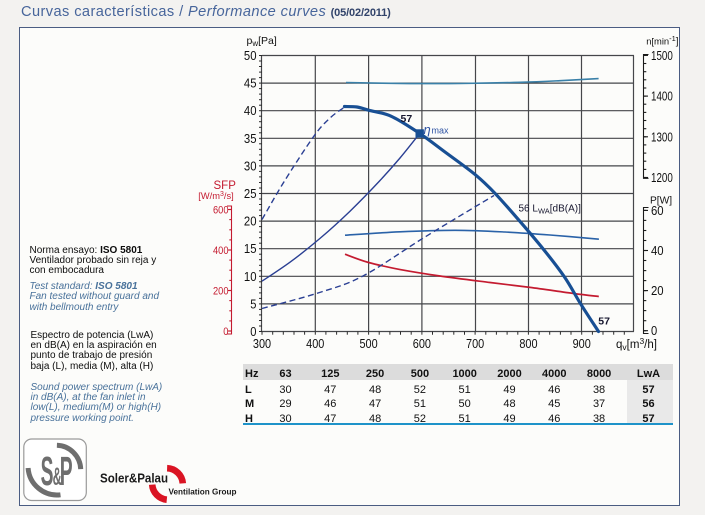  I want to click on svg-text: 35, so click(250, 138).